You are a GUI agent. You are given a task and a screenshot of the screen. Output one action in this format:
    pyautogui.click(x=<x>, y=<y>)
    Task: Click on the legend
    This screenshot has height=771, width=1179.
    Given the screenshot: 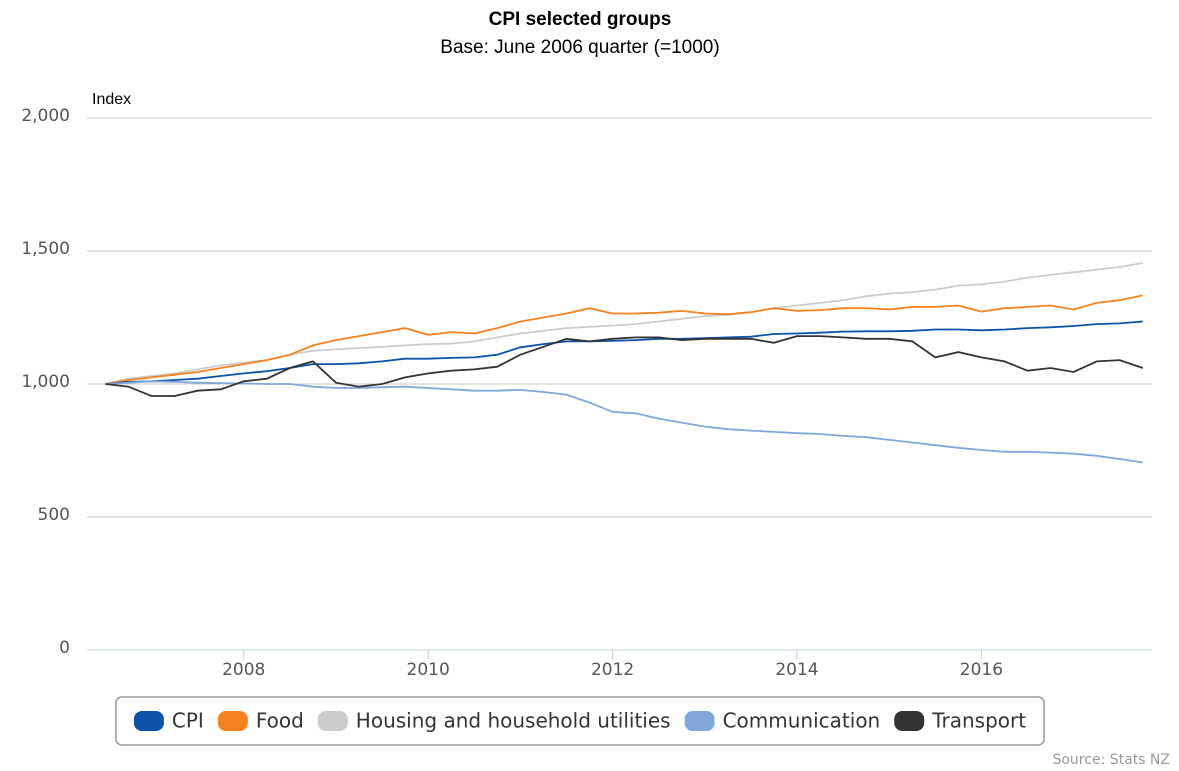 What is the action you would take?
    pyautogui.click(x=580, y=721)
    